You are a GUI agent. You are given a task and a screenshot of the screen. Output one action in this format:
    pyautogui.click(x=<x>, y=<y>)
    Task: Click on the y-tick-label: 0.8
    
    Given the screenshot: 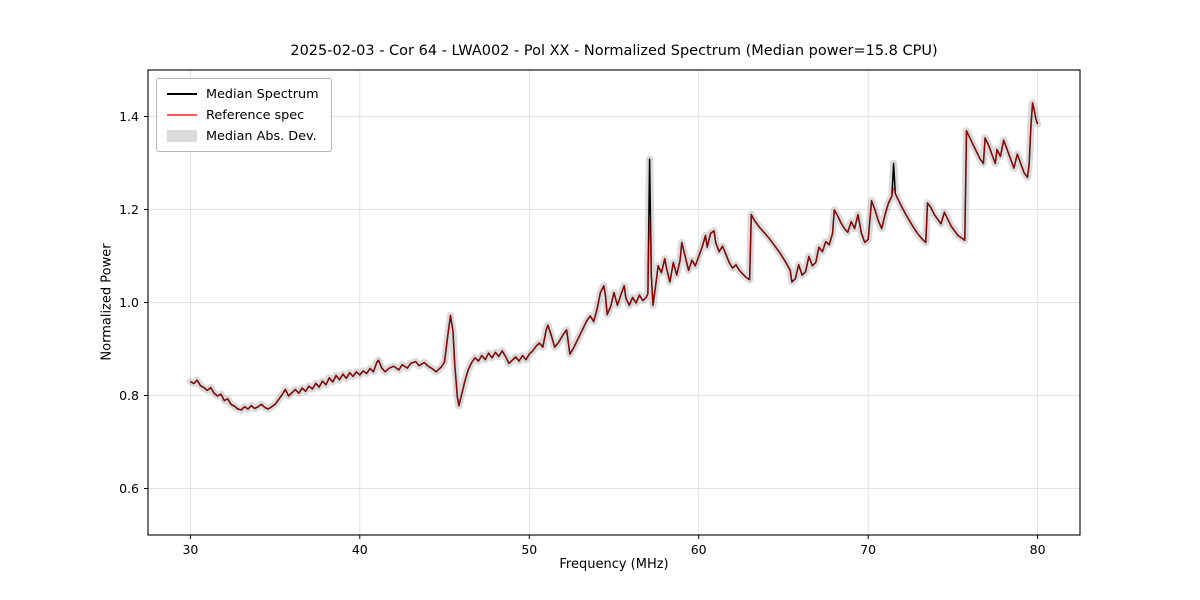 What is the action you would take?
    pyautogui.click(x=129, y=395)
    